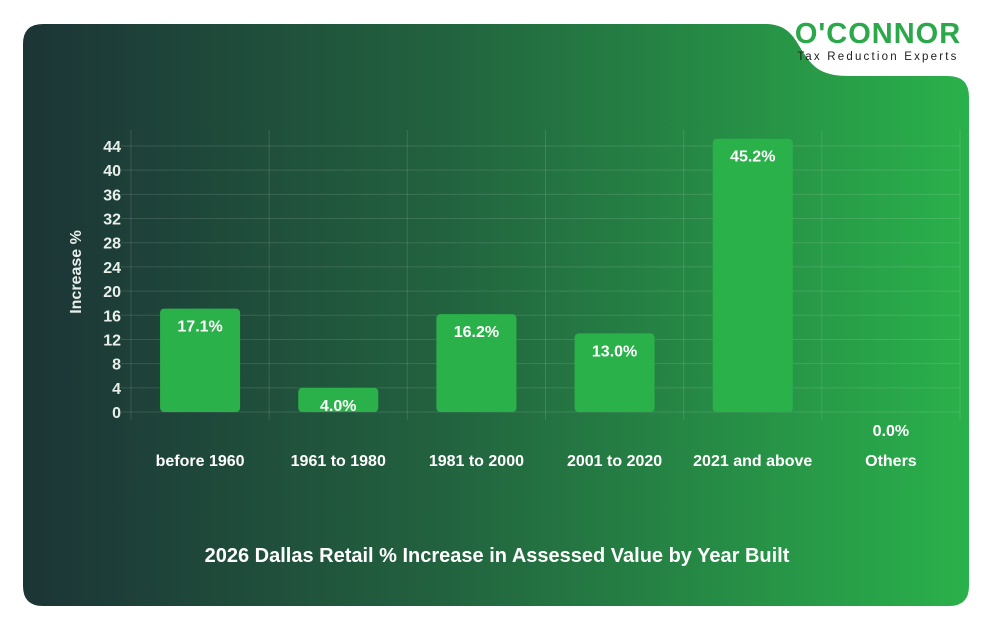 This screenshot has height=632, width=994. What do you see at coordinates (338, 461) in the screenshot?
I see `x-tick-label: 1961 to 1980` at bounding box center [338, 461].